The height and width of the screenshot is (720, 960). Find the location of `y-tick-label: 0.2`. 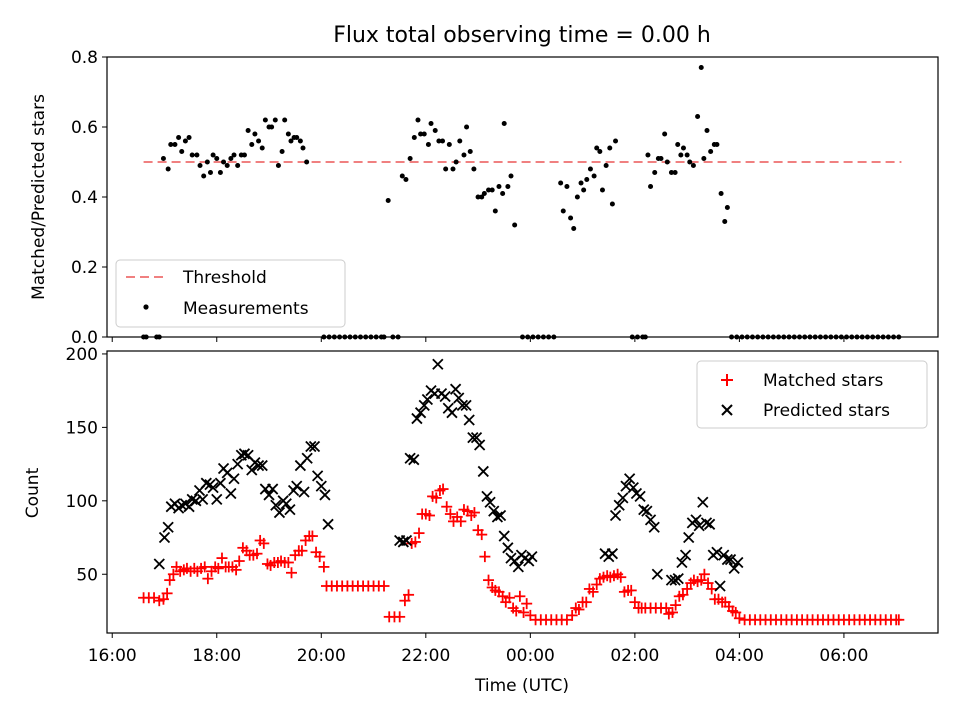

y-tick-label: 0.2 is located at coordinates (84, 268).